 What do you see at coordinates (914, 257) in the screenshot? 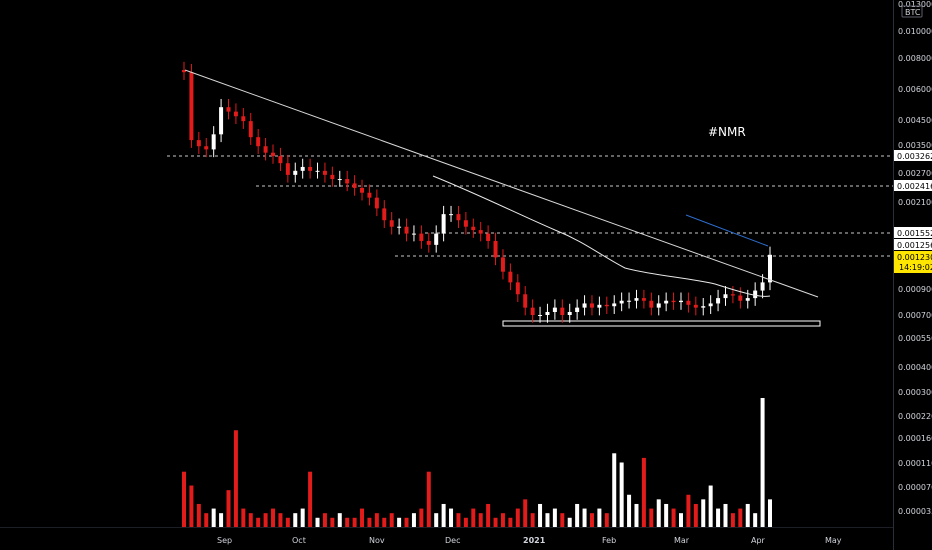
I see `last-price-value: 0.001230` at bounding box center [914, 257].